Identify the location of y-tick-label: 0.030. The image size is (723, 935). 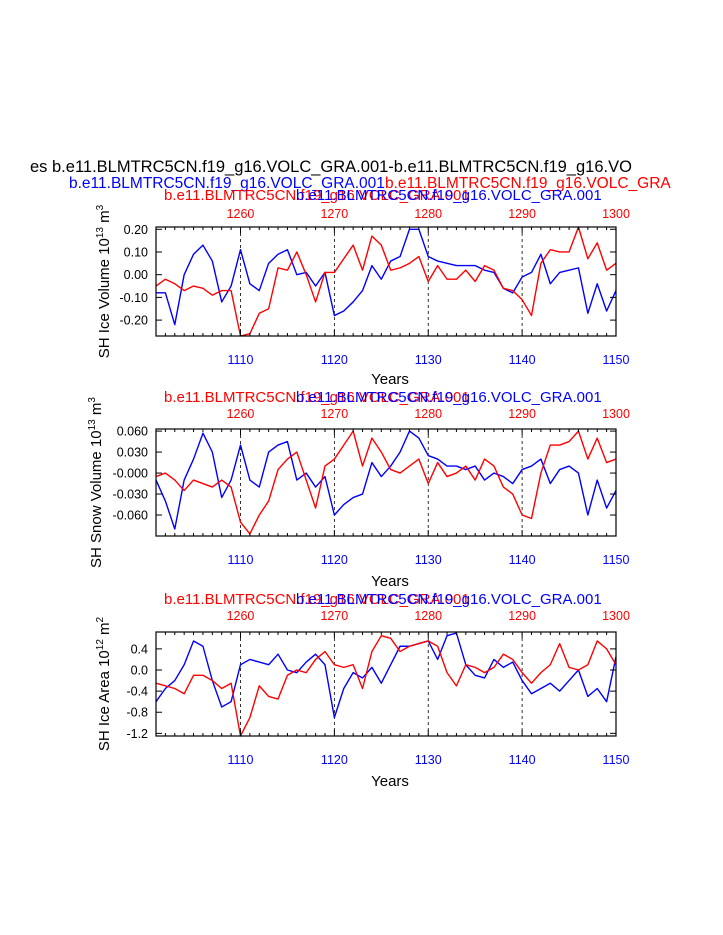
(132, 453).